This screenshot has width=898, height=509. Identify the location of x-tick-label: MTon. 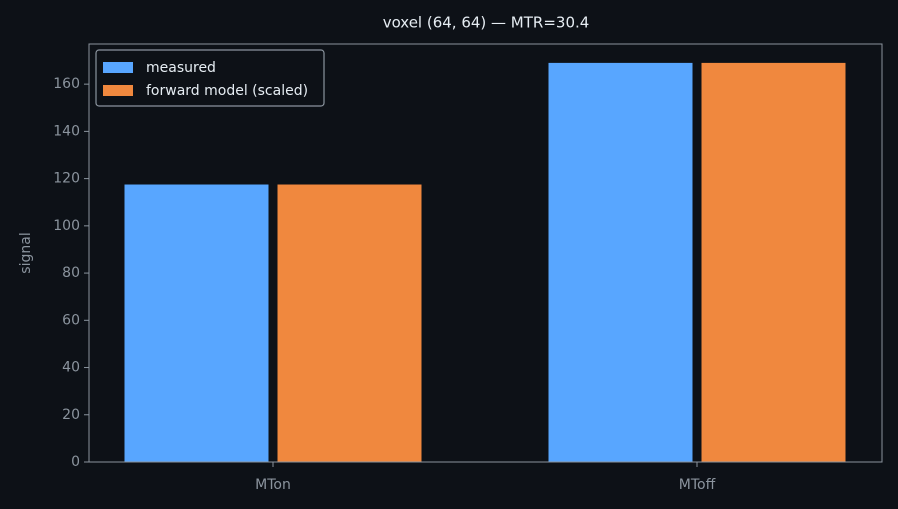
(273, 485).